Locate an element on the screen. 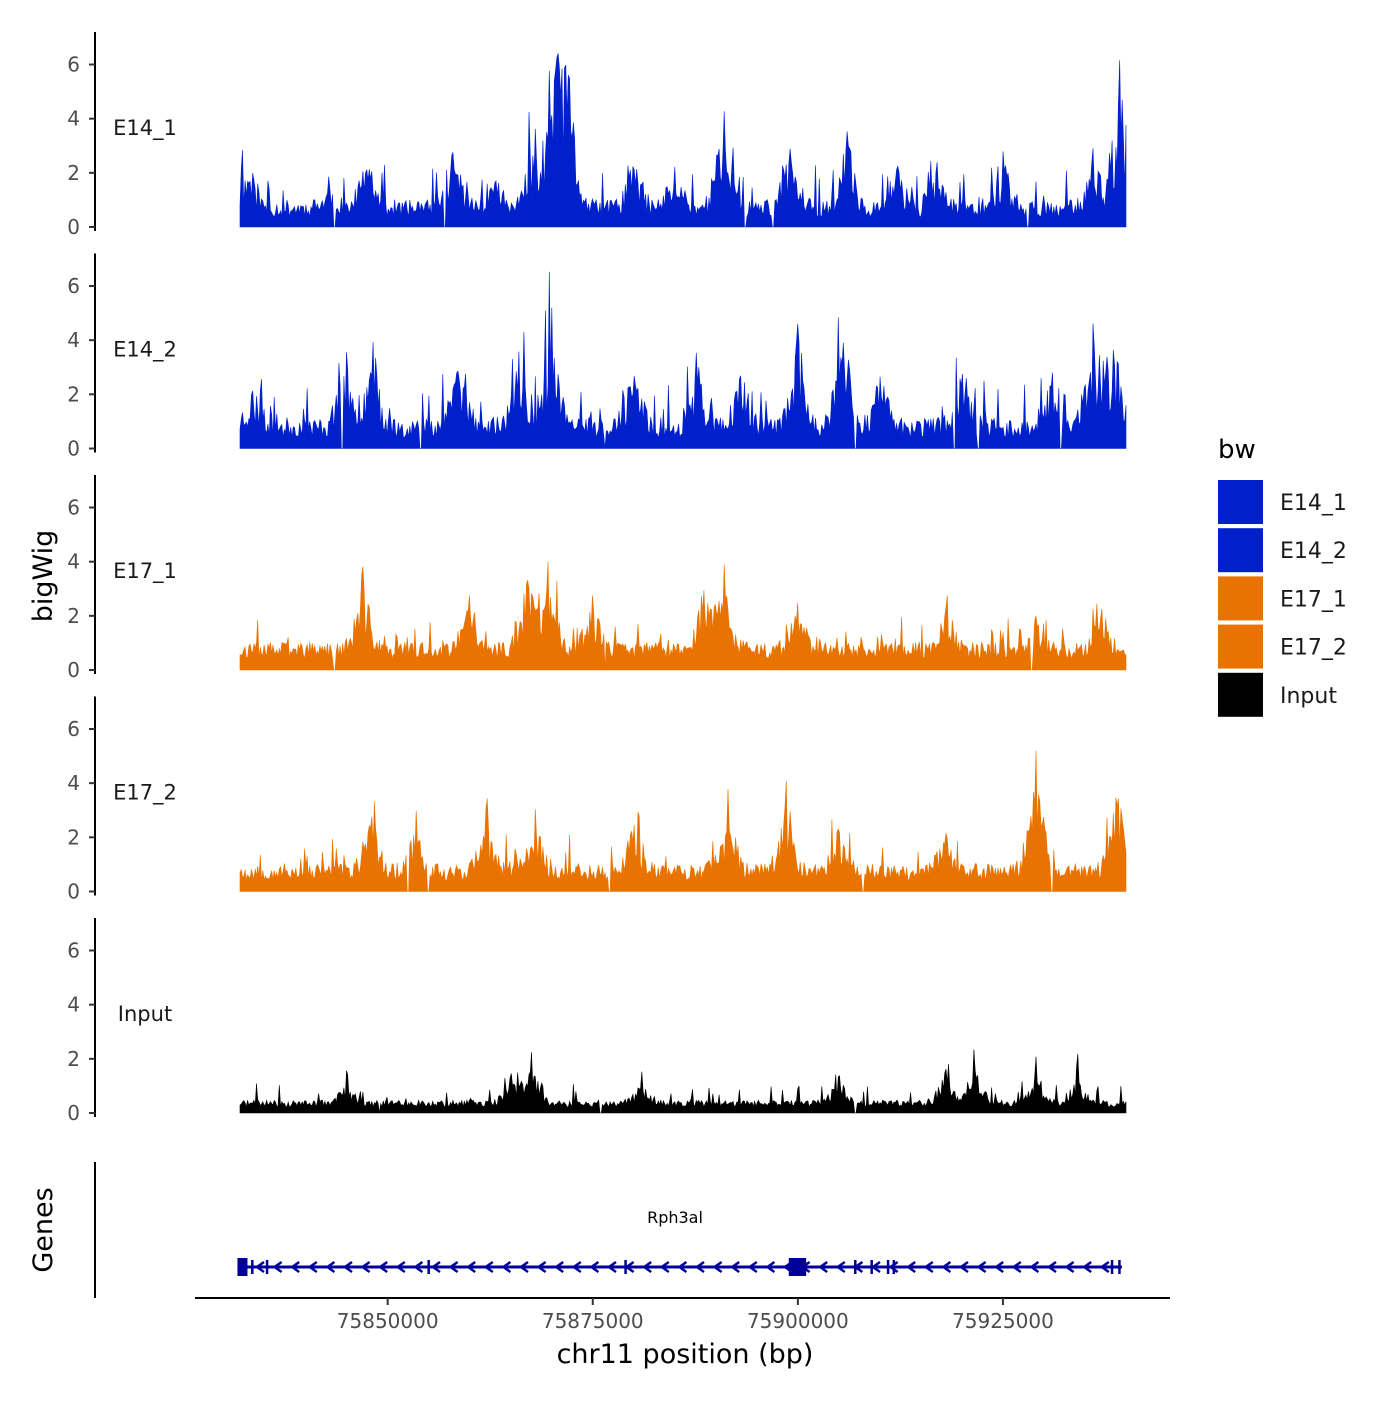 The height and width of the screenshot is (1405, 1400). track-label: E17_2 is located at coordinates (145, 792).